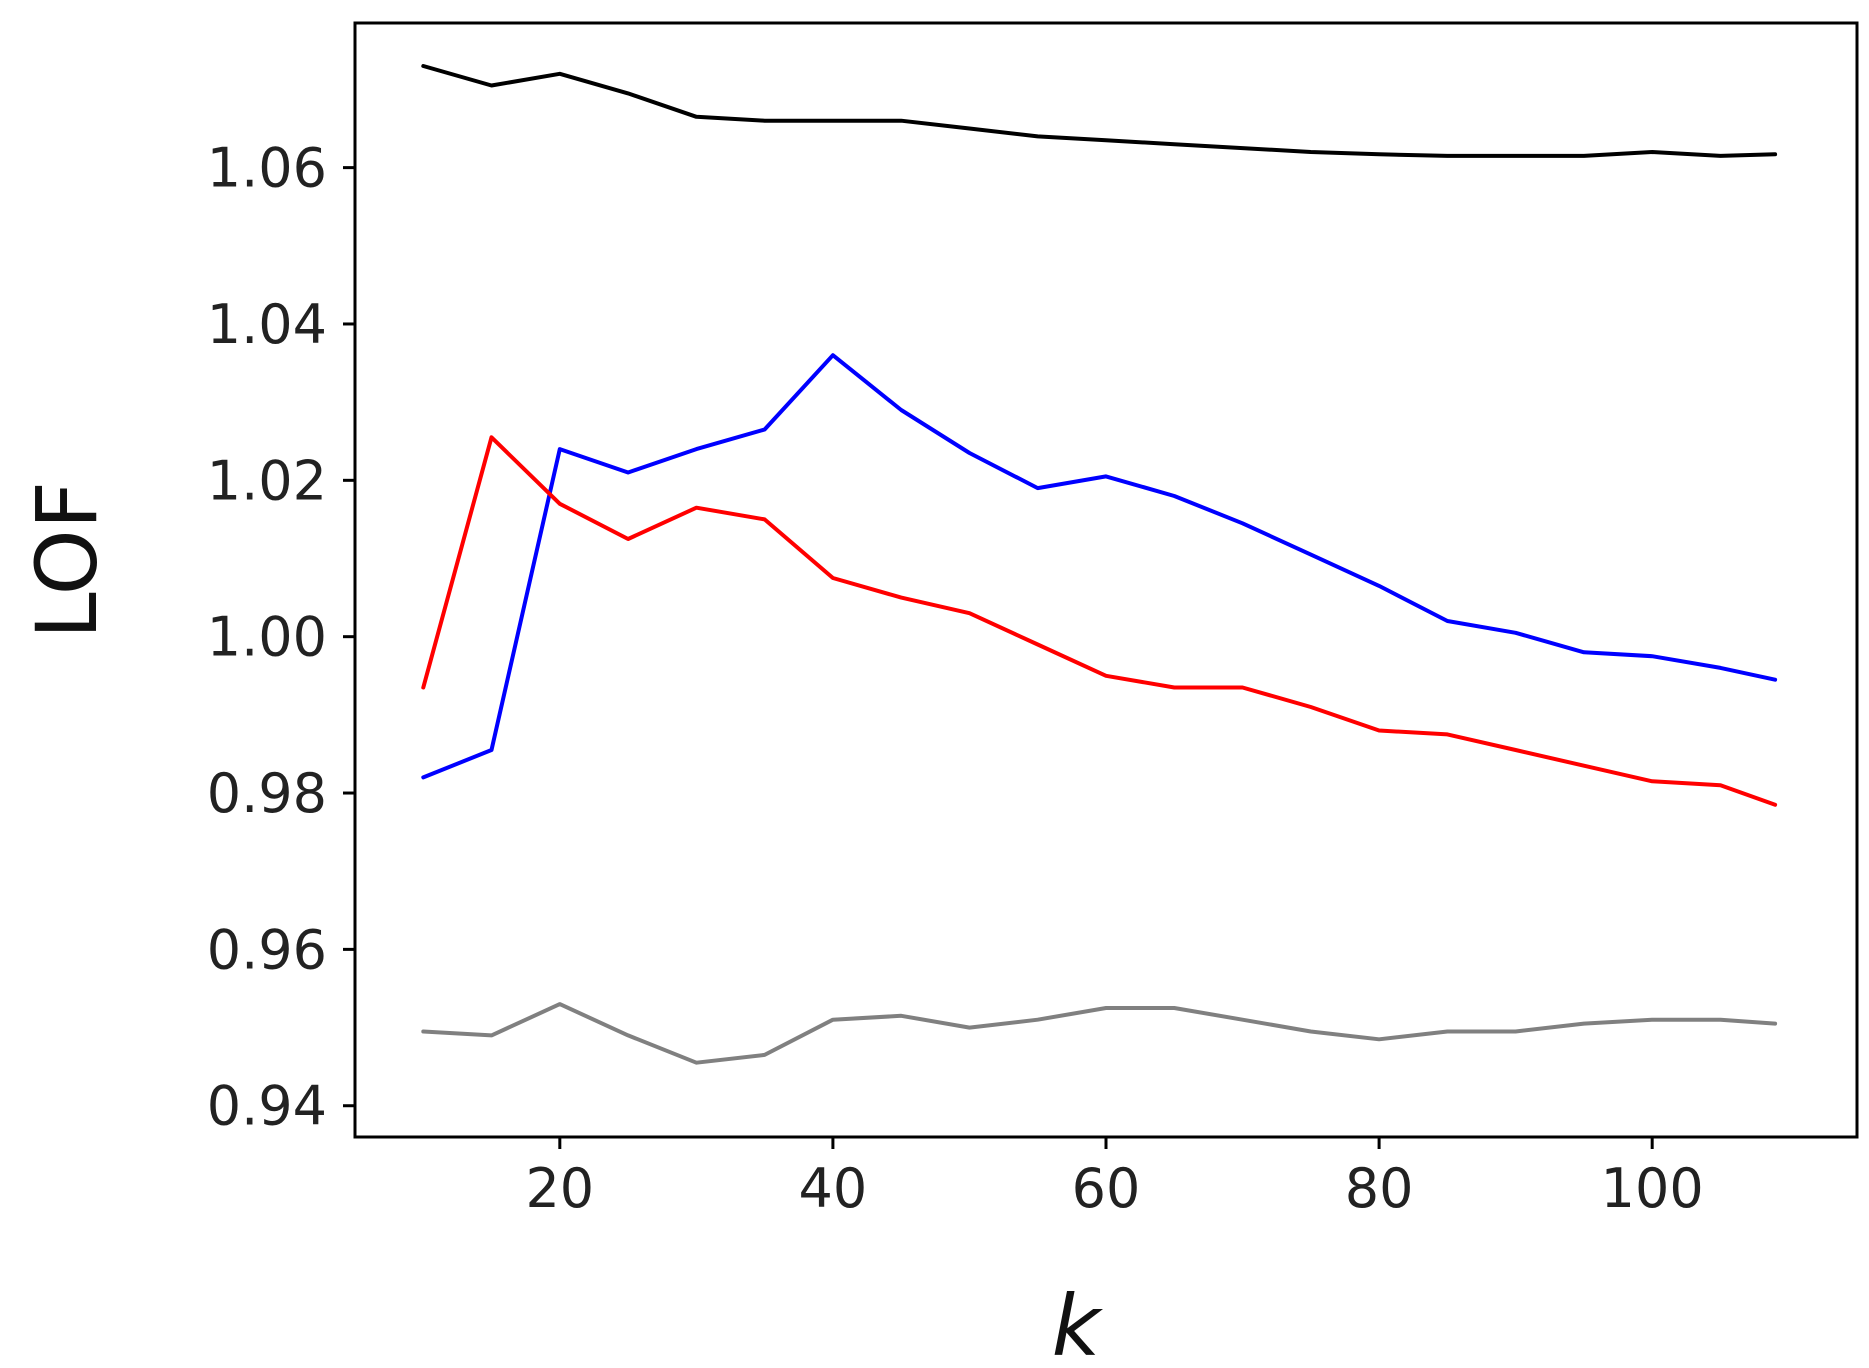 The image size is (1869, 1368). What do you see at coordinates (267, 793) in the screenshot?
I see `y-tick-label: 0.98` at bounding box center [267, 793].